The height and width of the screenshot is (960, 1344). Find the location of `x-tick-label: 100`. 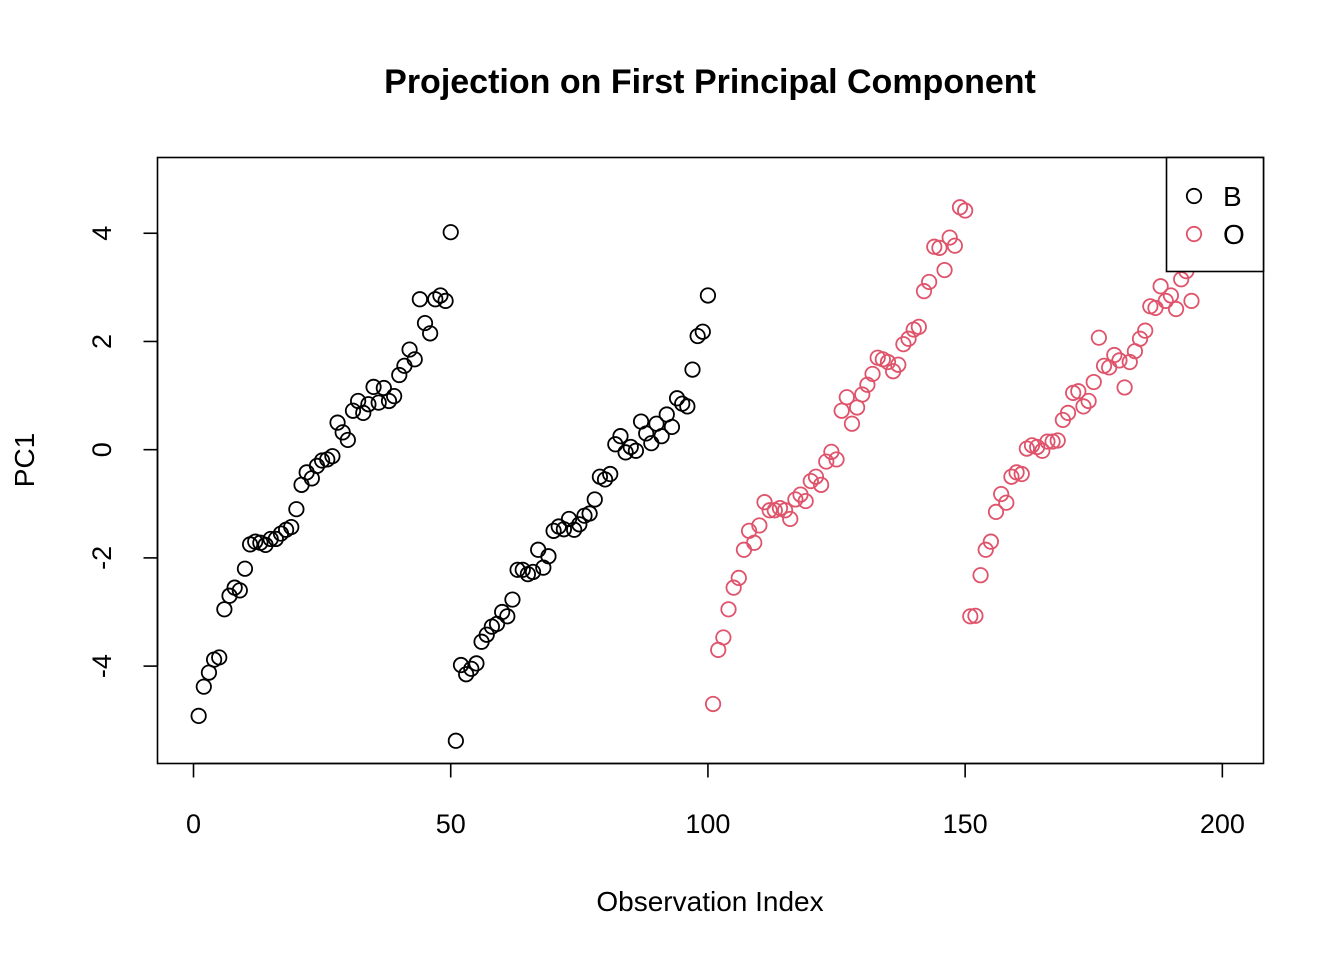

x-tick-label: 100 is located at coordinates (707, 824).